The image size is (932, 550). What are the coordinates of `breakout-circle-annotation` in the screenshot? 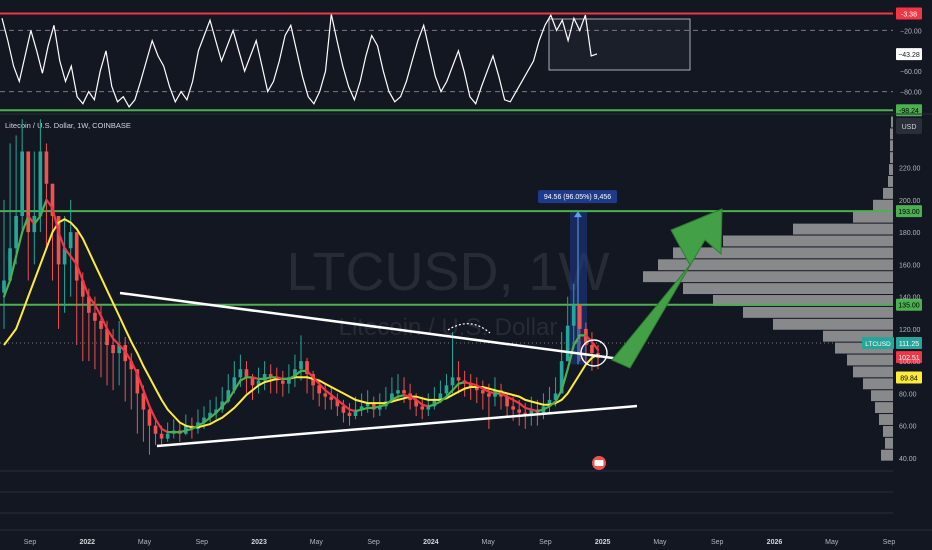 It's located at (594, 353).